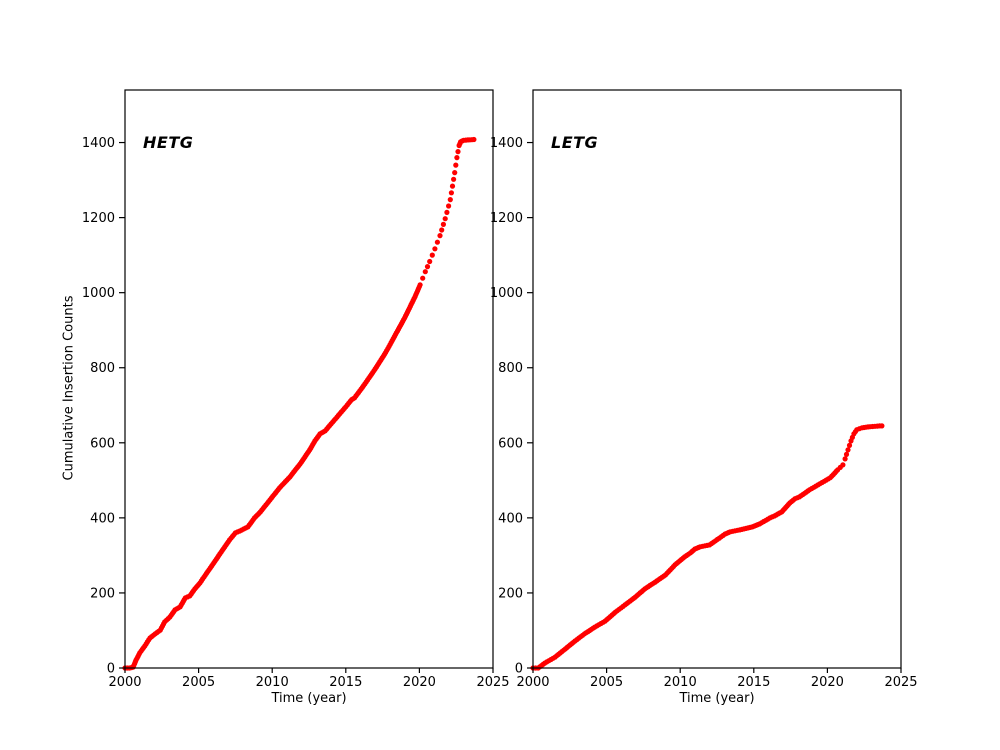  Describe the element at coordinates (717, 698) in the screenshot. I see `x-axis-label-letg: Time (year)` at that location.